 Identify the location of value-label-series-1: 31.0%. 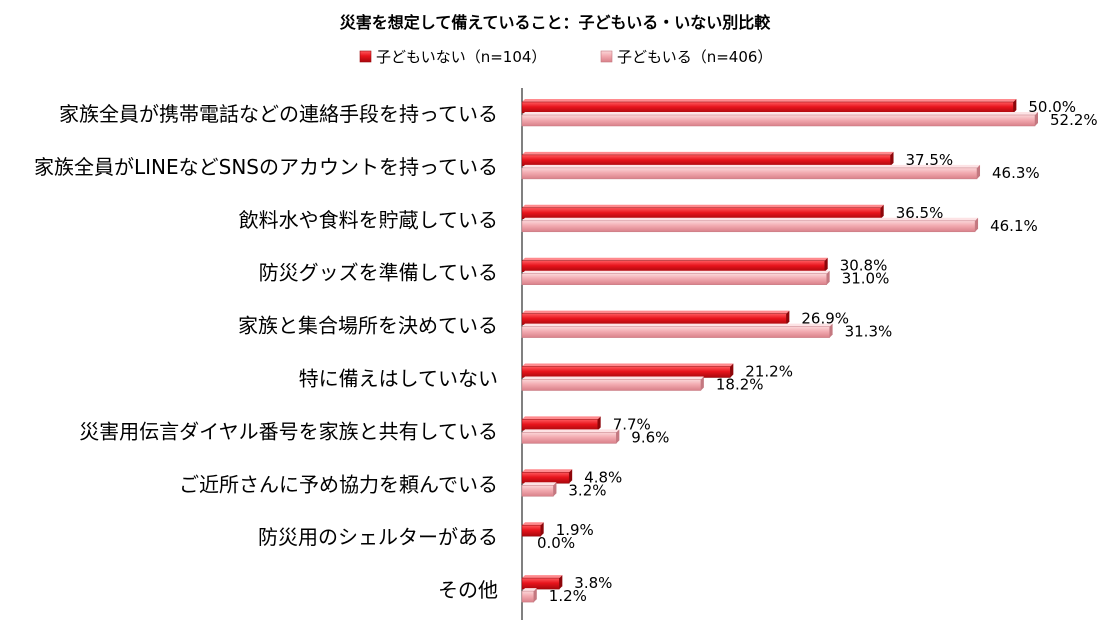
(866, 279).